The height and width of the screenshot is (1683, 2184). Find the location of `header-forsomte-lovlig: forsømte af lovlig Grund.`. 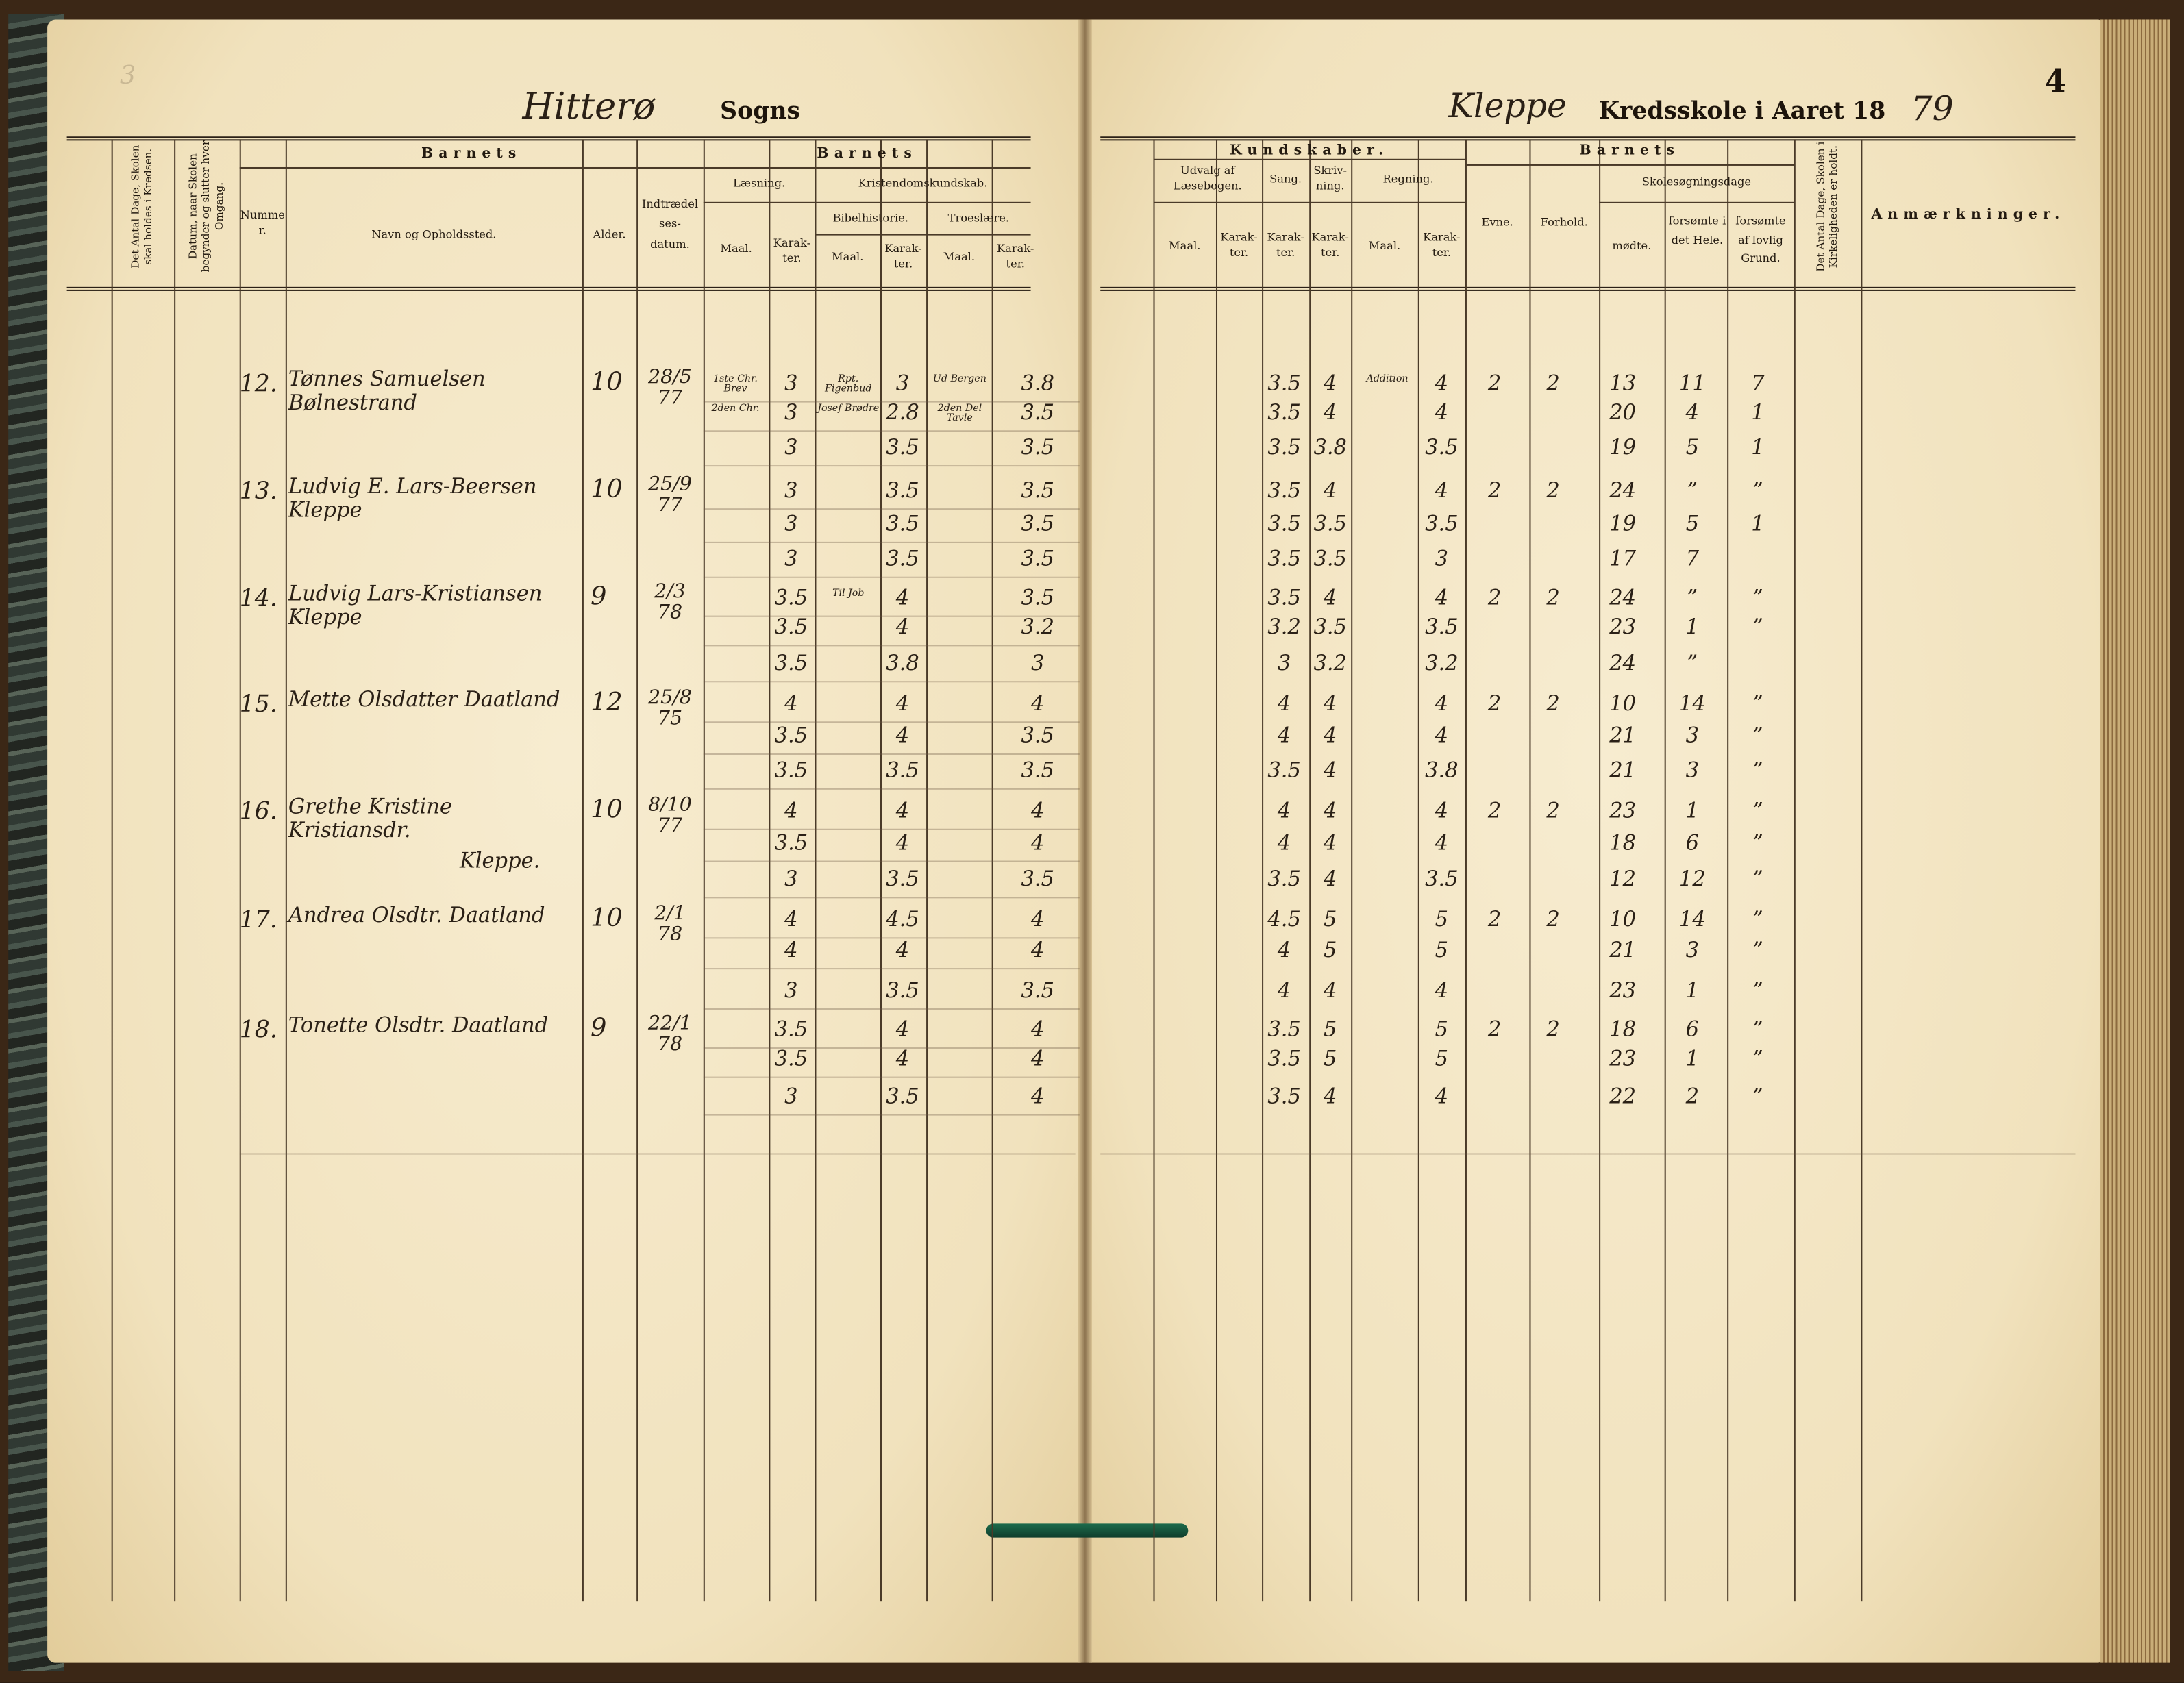

header-forsomte-lovlig: forsømte af lovlig Grund. is located at coordinates (1760, 240).